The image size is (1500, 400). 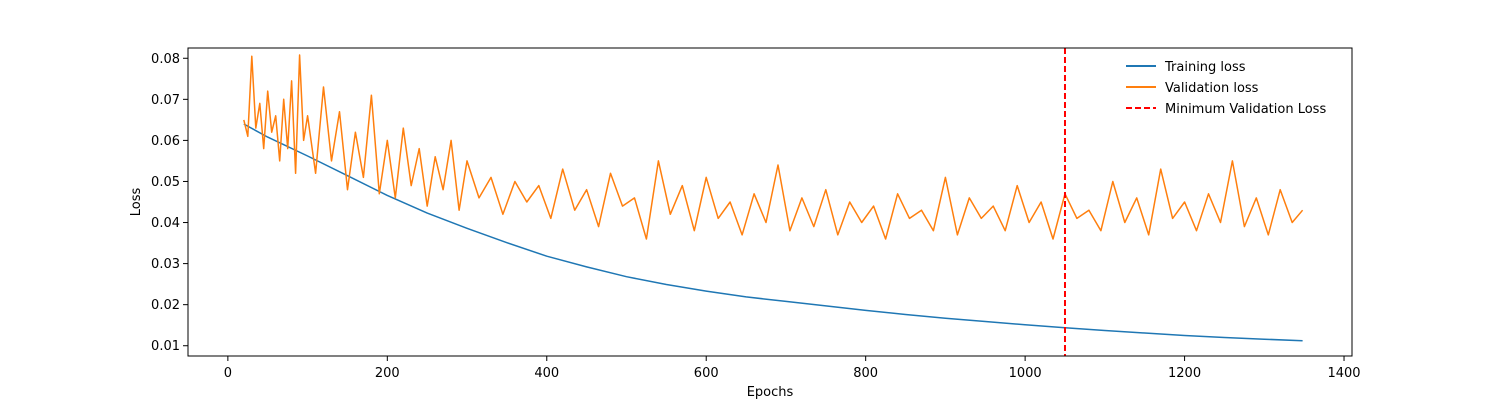 What do you see at coordinates (387, 373) in the screenshot?
I see `x-tick-label: 200` at bounding box center [387, 373].